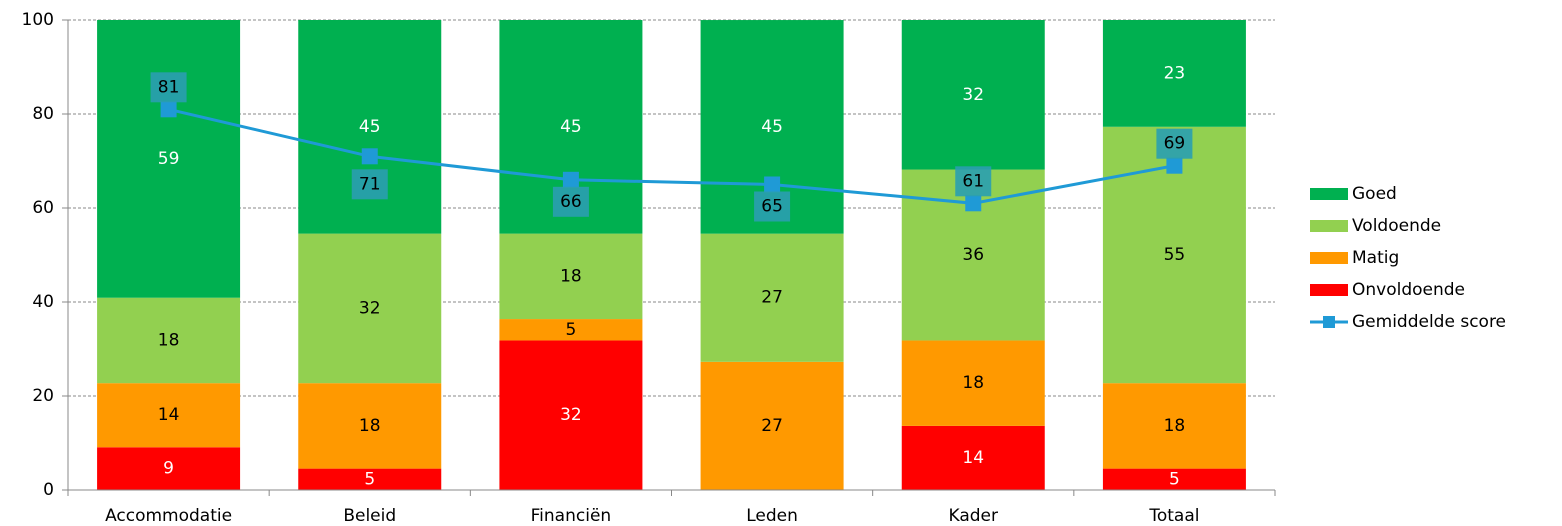 Image resolution: width=1562 pixels, height=526 pixels. What do you see at coordinates (1329, 322) in the screenshot?
I see `legend-marker` at bounding box center [1329, 322].